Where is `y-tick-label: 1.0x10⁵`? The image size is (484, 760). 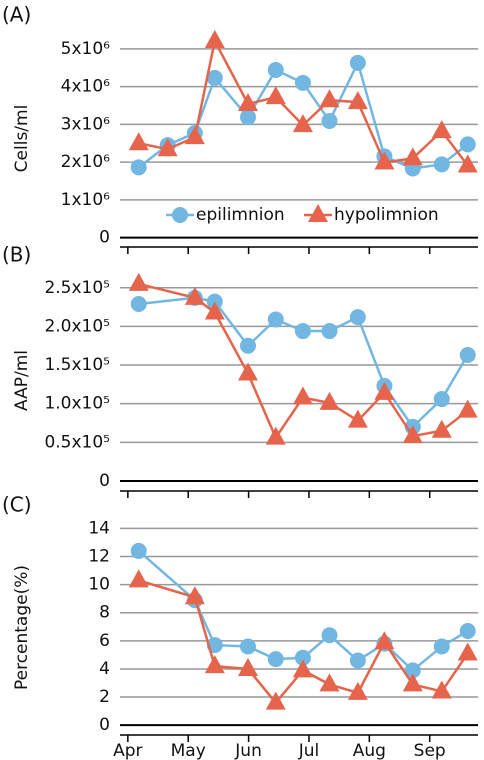 y-tick-label: 1.0x10⁵ is located at coordinates (77, 404).